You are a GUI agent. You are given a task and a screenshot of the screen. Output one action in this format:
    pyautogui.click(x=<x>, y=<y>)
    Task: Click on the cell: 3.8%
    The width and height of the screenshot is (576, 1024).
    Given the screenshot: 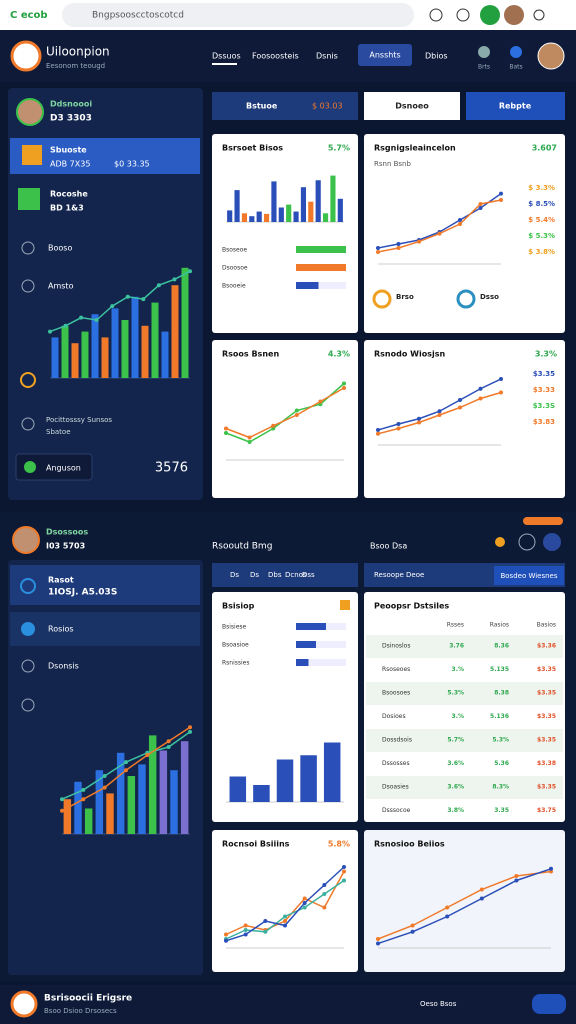 What is the action you would take?
    pyautogui.click(x=455, y=810)
    